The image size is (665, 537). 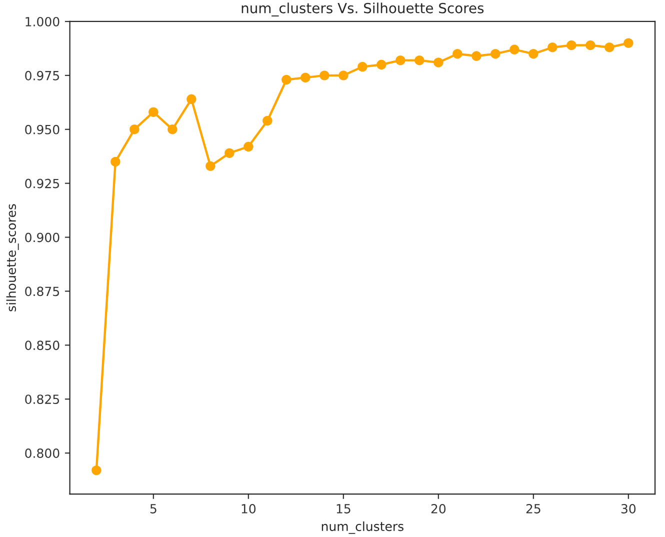 I want to click on y-tick-label: 0.875, so click(x=42, y=291).